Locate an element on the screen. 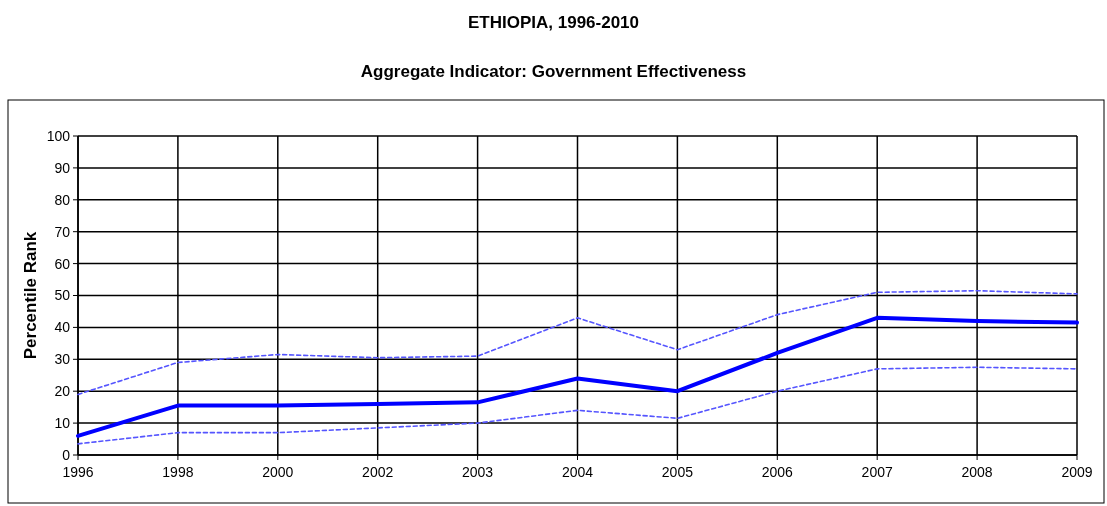 This screenshot has height=506, width=1107. y-tick-label: 80 is located at coordinates (62, 199).